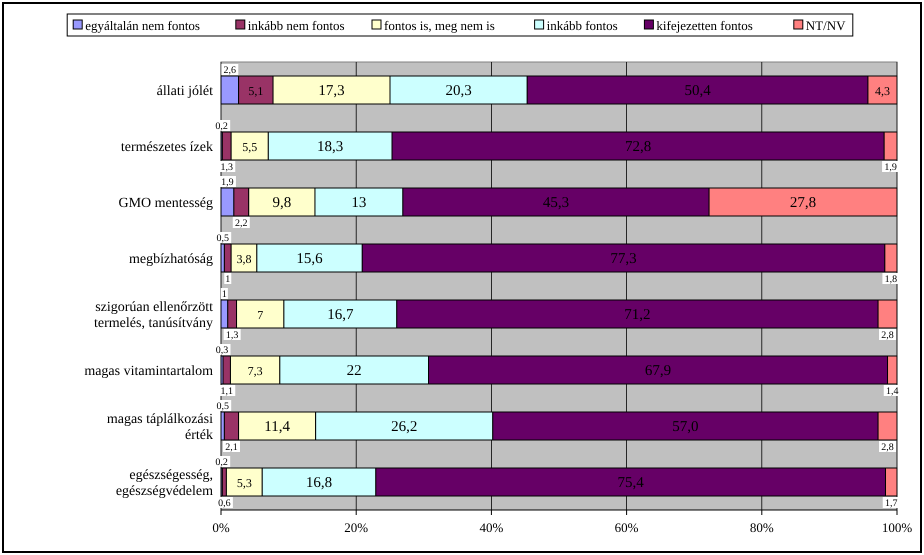 The image size is (924, 555). What do you see at coordinates (244, 259) in the screenshot?
I see `data-label: 3,8` at bounding box center [244, 259].